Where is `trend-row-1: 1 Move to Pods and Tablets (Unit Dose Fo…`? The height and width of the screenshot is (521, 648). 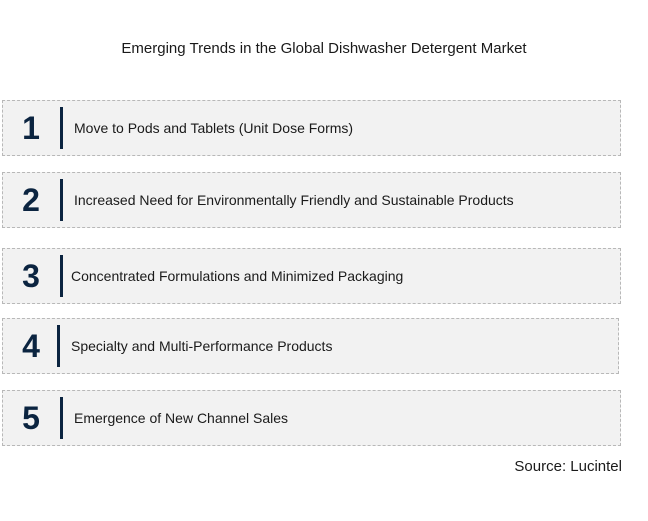 trend-row-1: 1 Move to Pods and Tablets (Unit Dose Fo… is located at coordinates (311, 128).